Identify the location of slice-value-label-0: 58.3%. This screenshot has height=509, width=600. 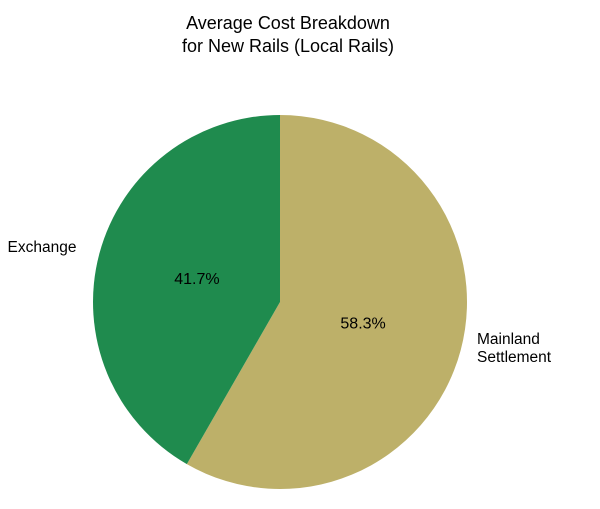
(362, 323).